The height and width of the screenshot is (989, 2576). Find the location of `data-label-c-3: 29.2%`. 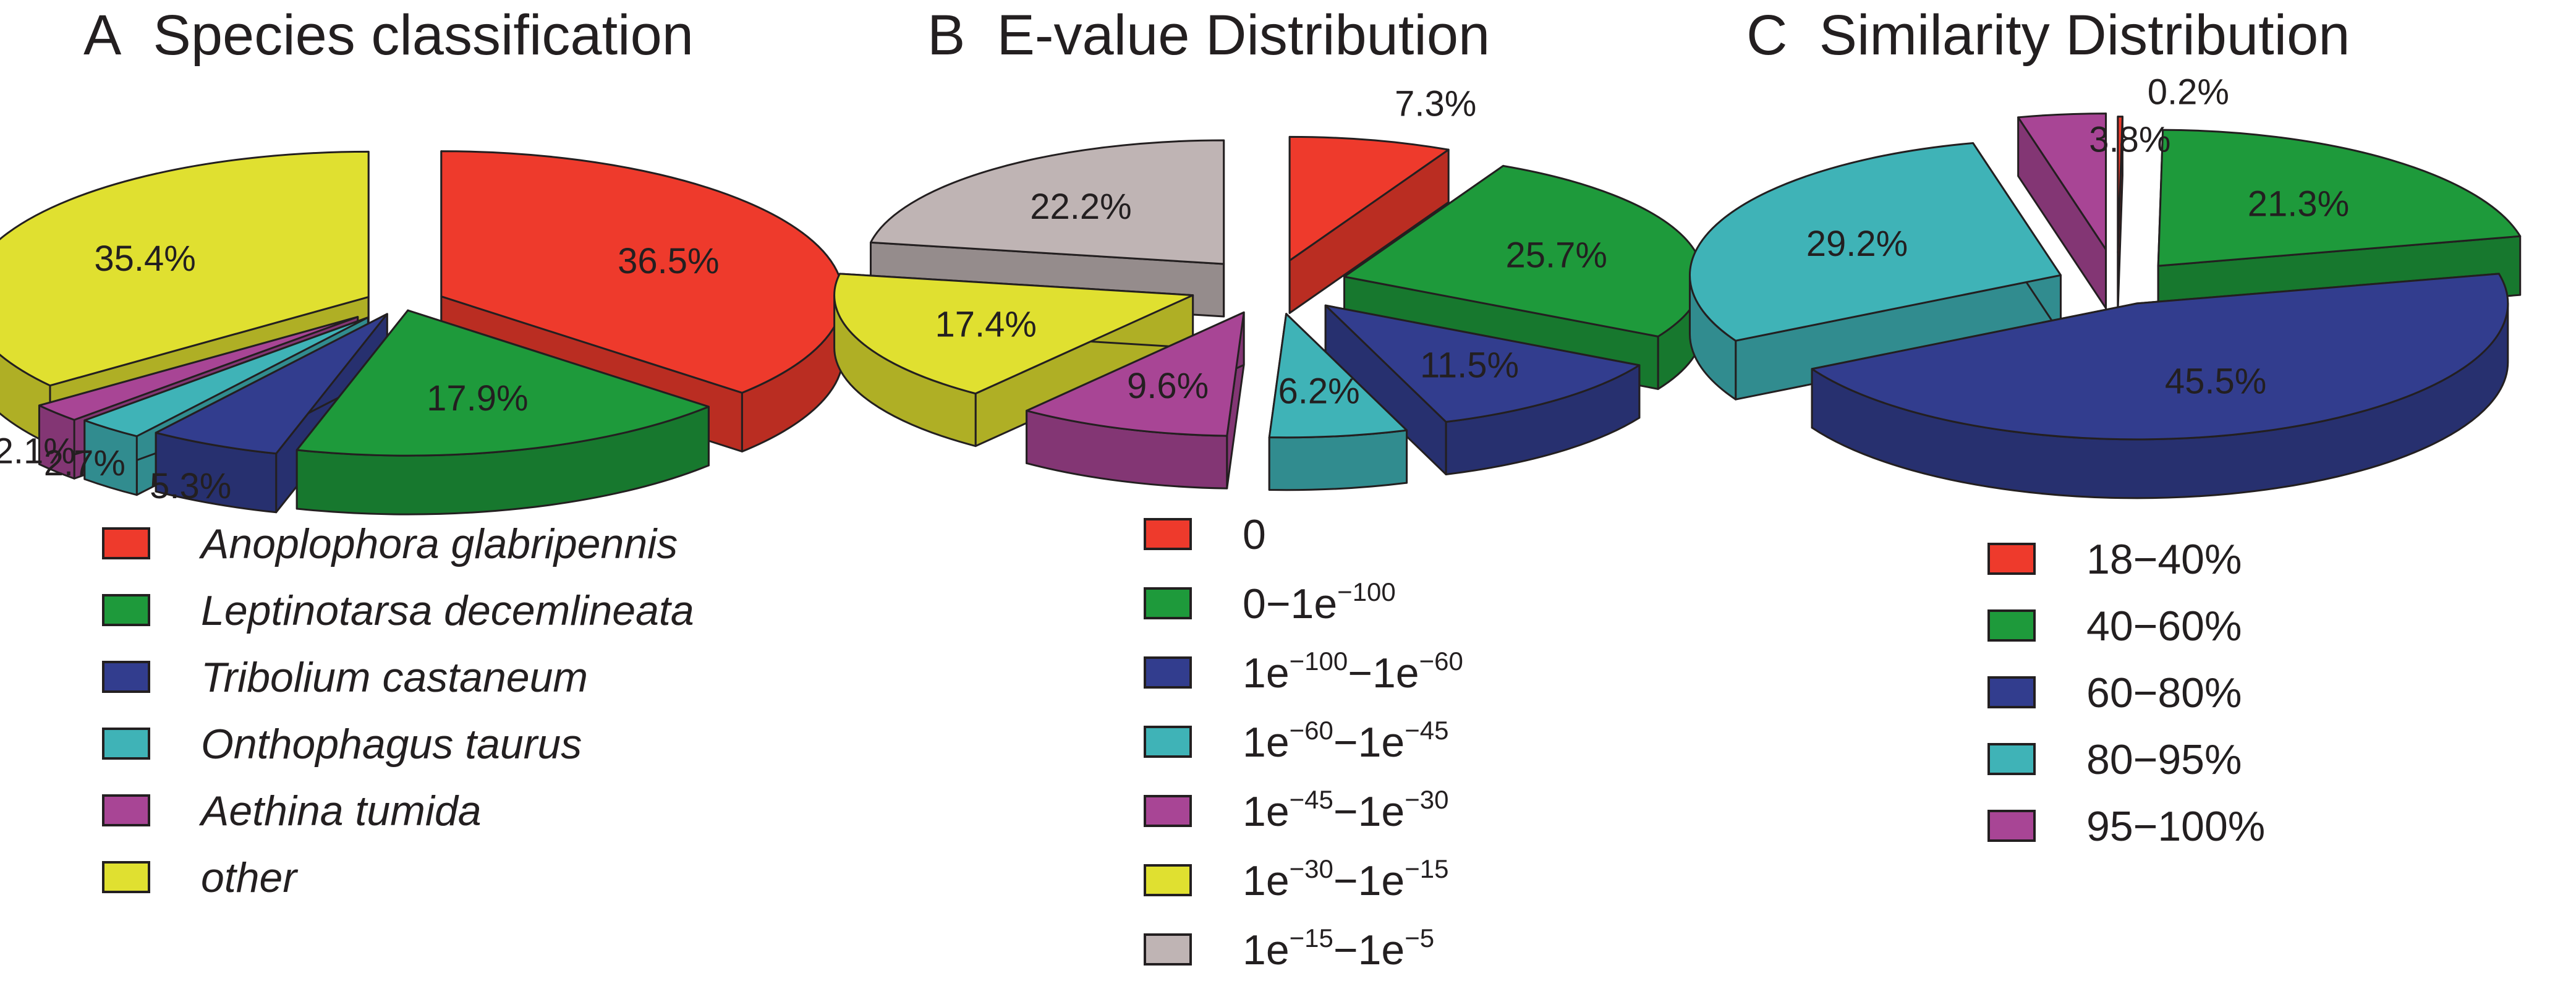

data-label-c-3: 29.2% is located at coordinates (1857, 244).